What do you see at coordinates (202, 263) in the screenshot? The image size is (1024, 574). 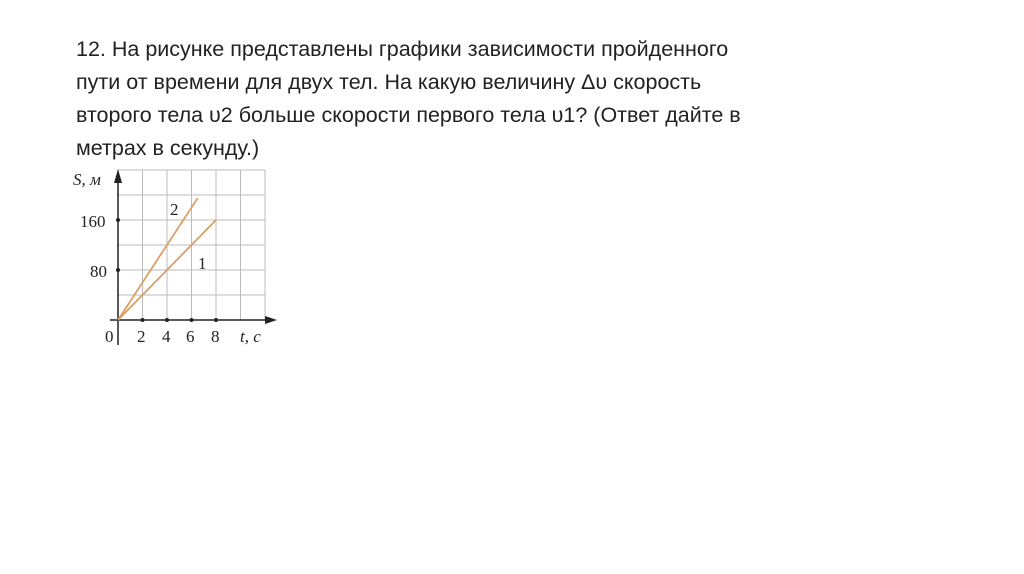 I see `series-label-1: 1` at bounding box center [202, 263].